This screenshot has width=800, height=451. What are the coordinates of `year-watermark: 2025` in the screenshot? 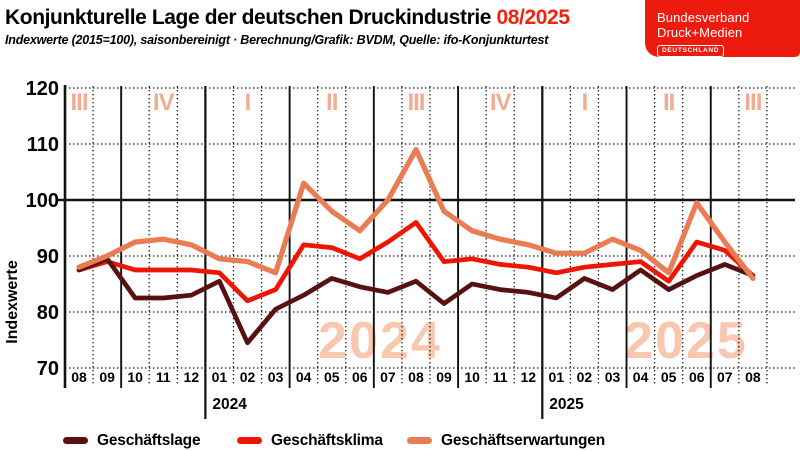 It's located at (686, 341).